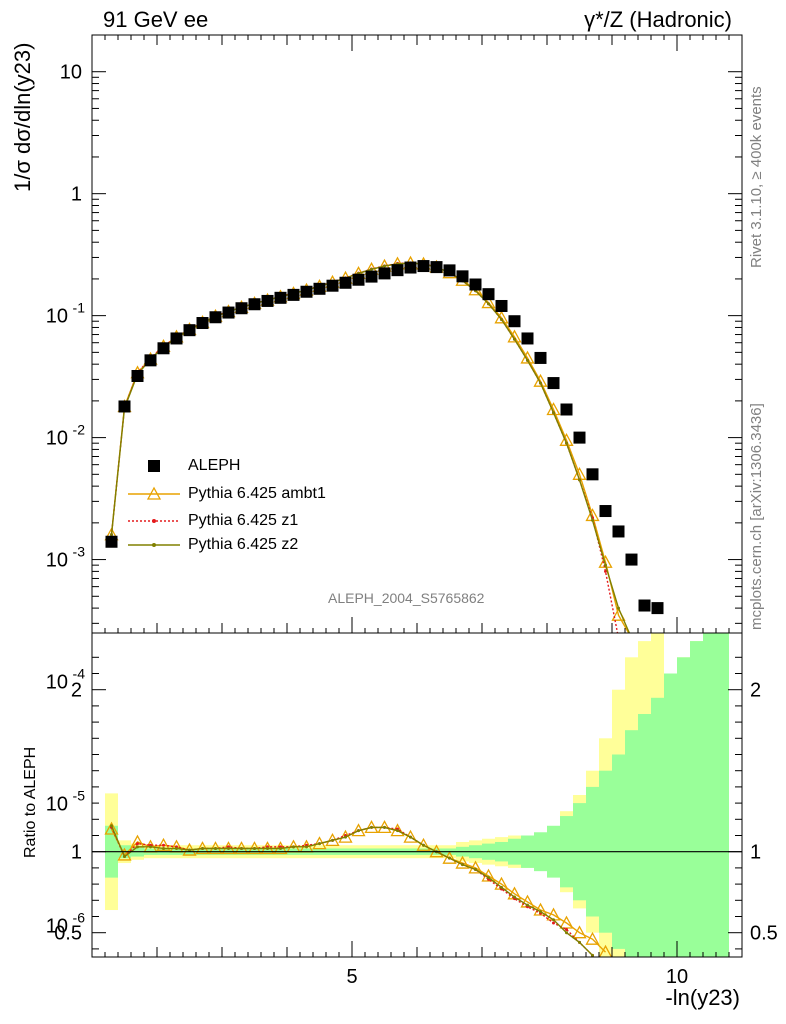 The image size is (786, 1024). Describe the element at coordinates (79, 917) in the screenshot. I see `y-tick-label-top-exp: -6` at that location.